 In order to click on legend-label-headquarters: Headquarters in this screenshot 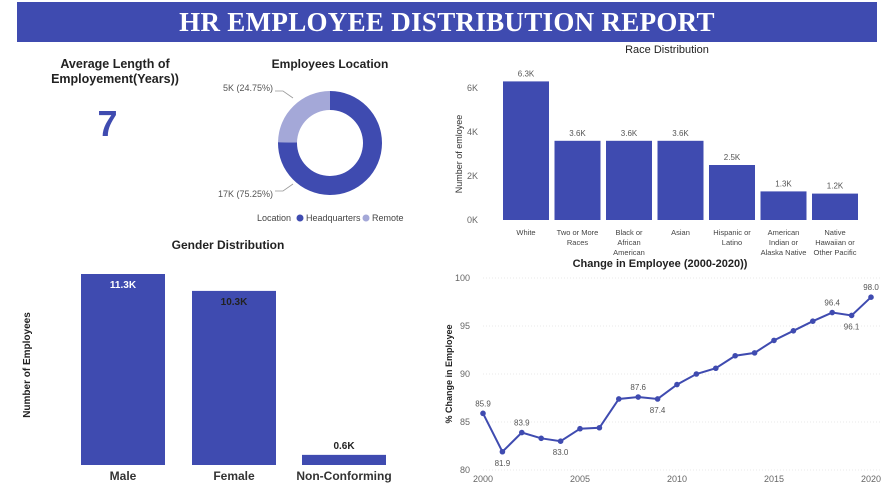, I will do `click(333, 218)`.